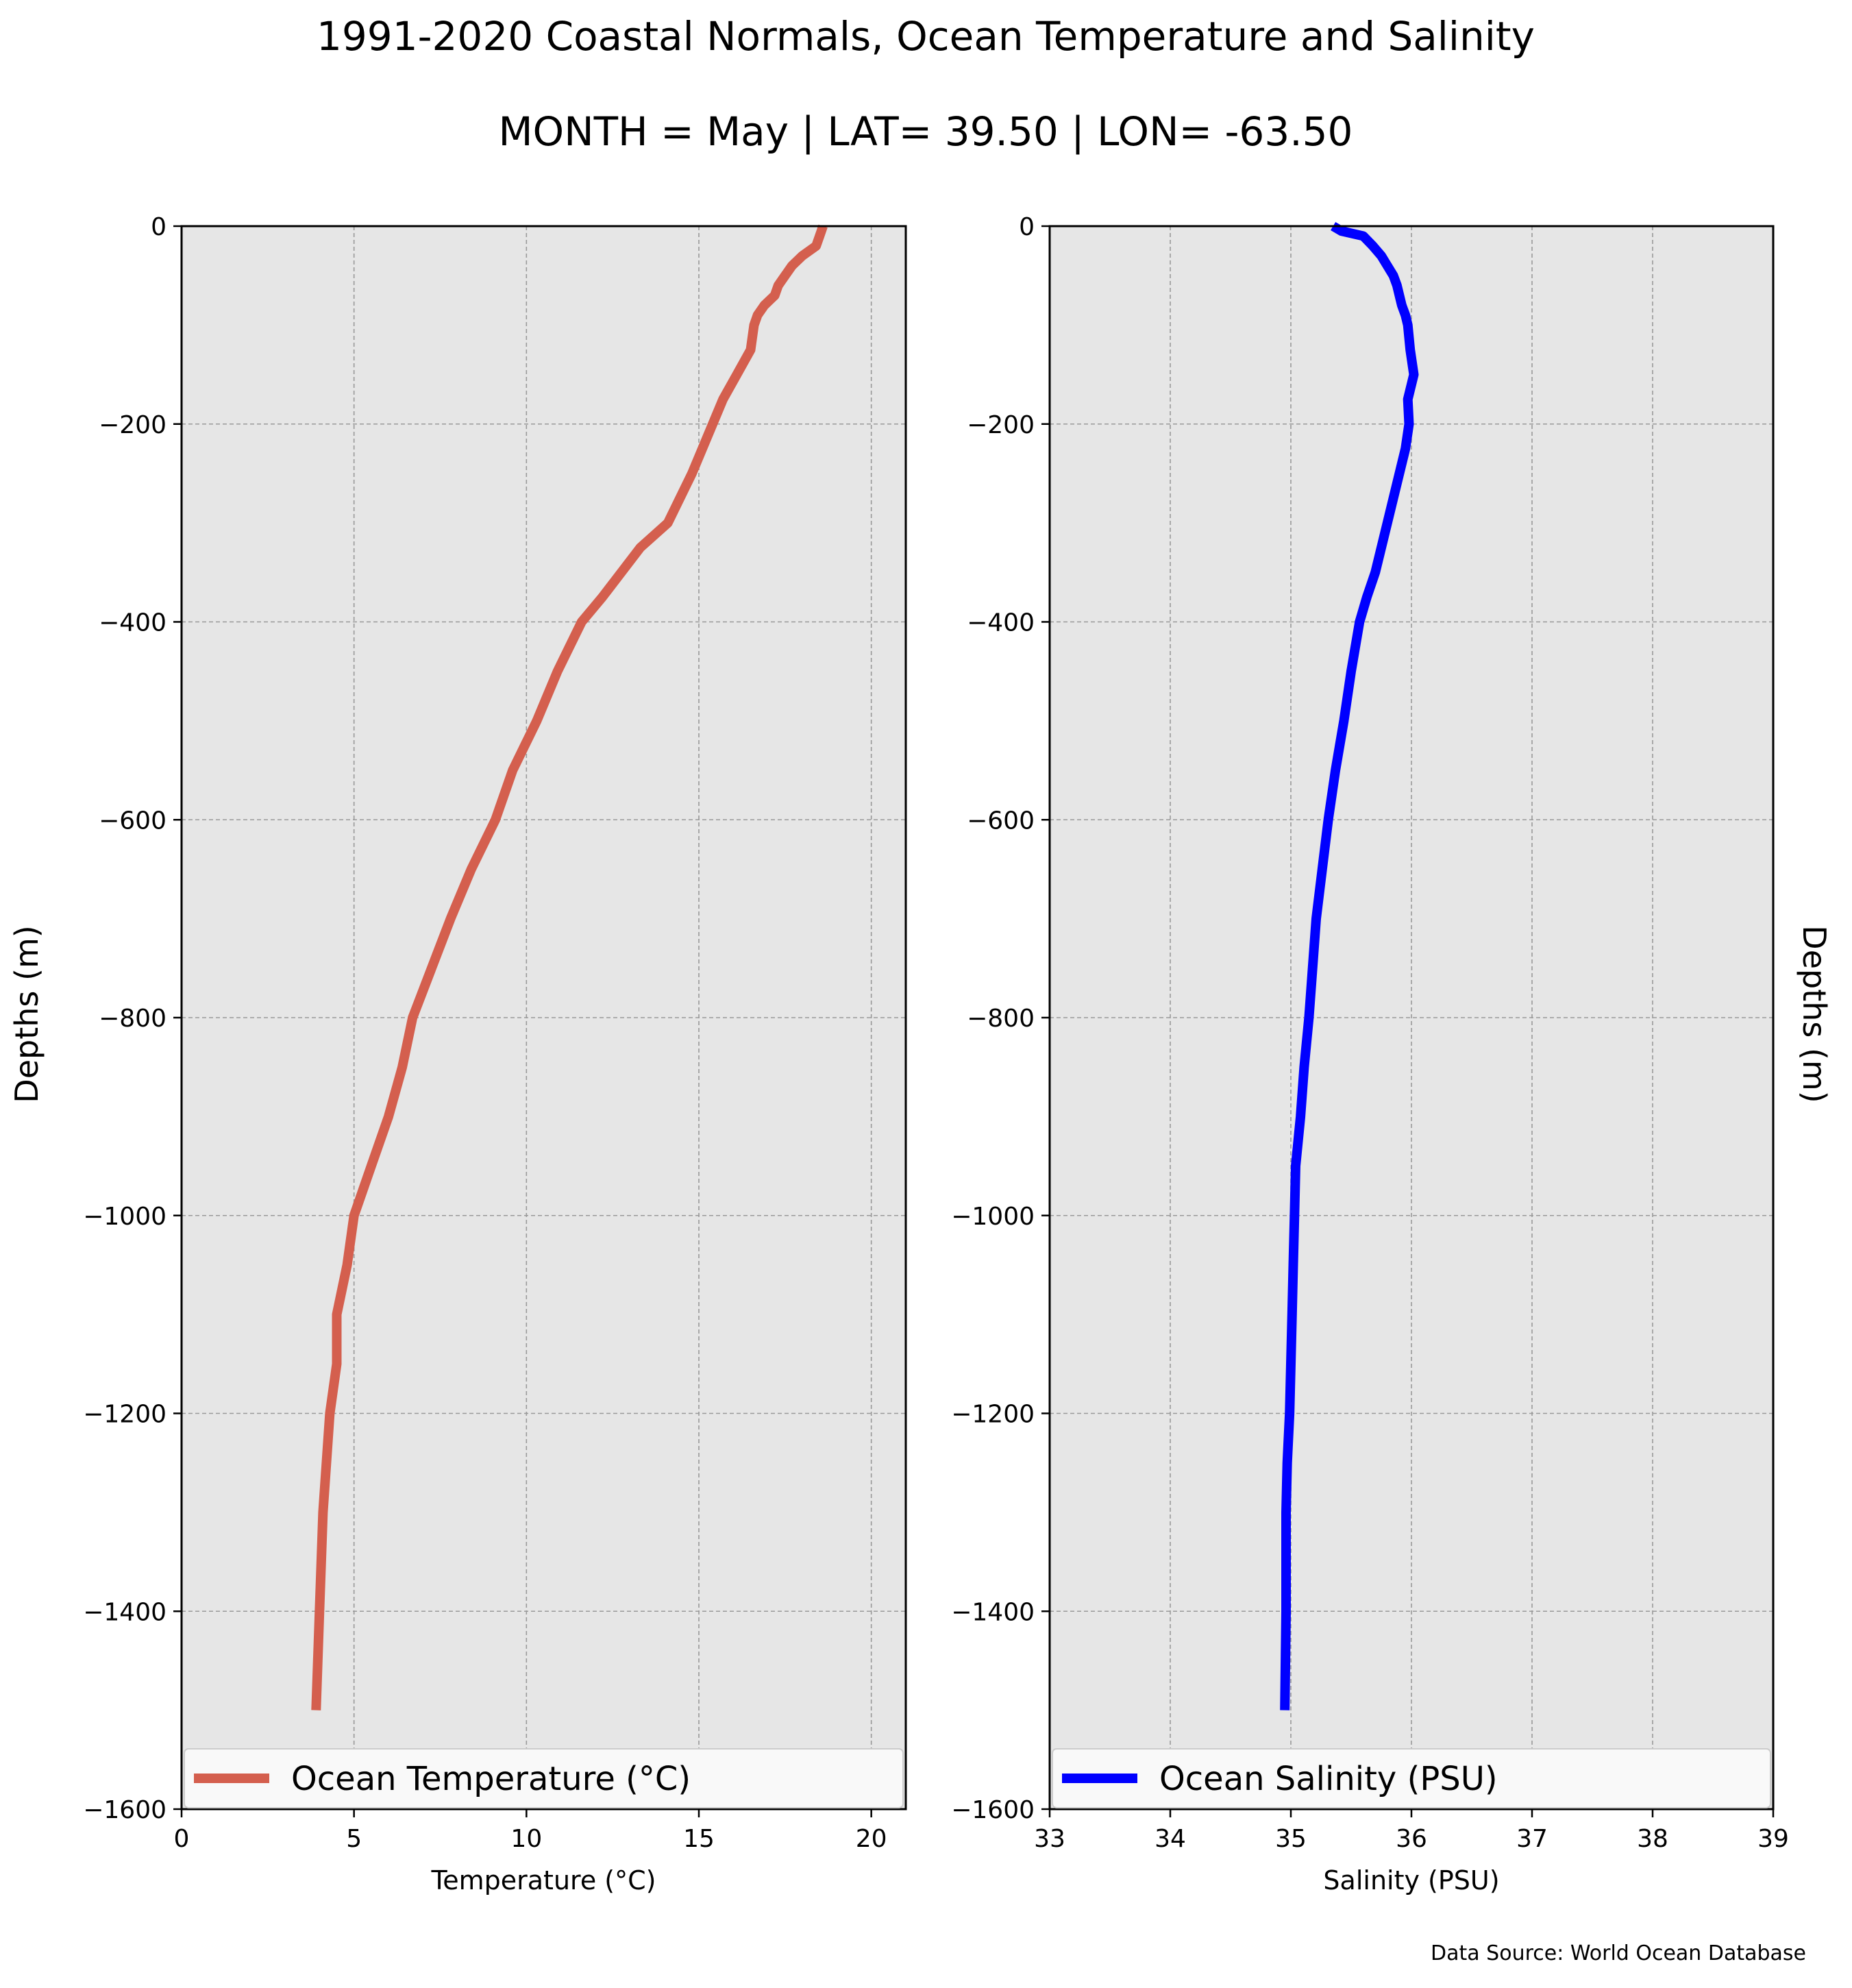  Describe the element at coordinates (1773, 1839) in the screenshot. I see `x-tick-label: 39` at that location.